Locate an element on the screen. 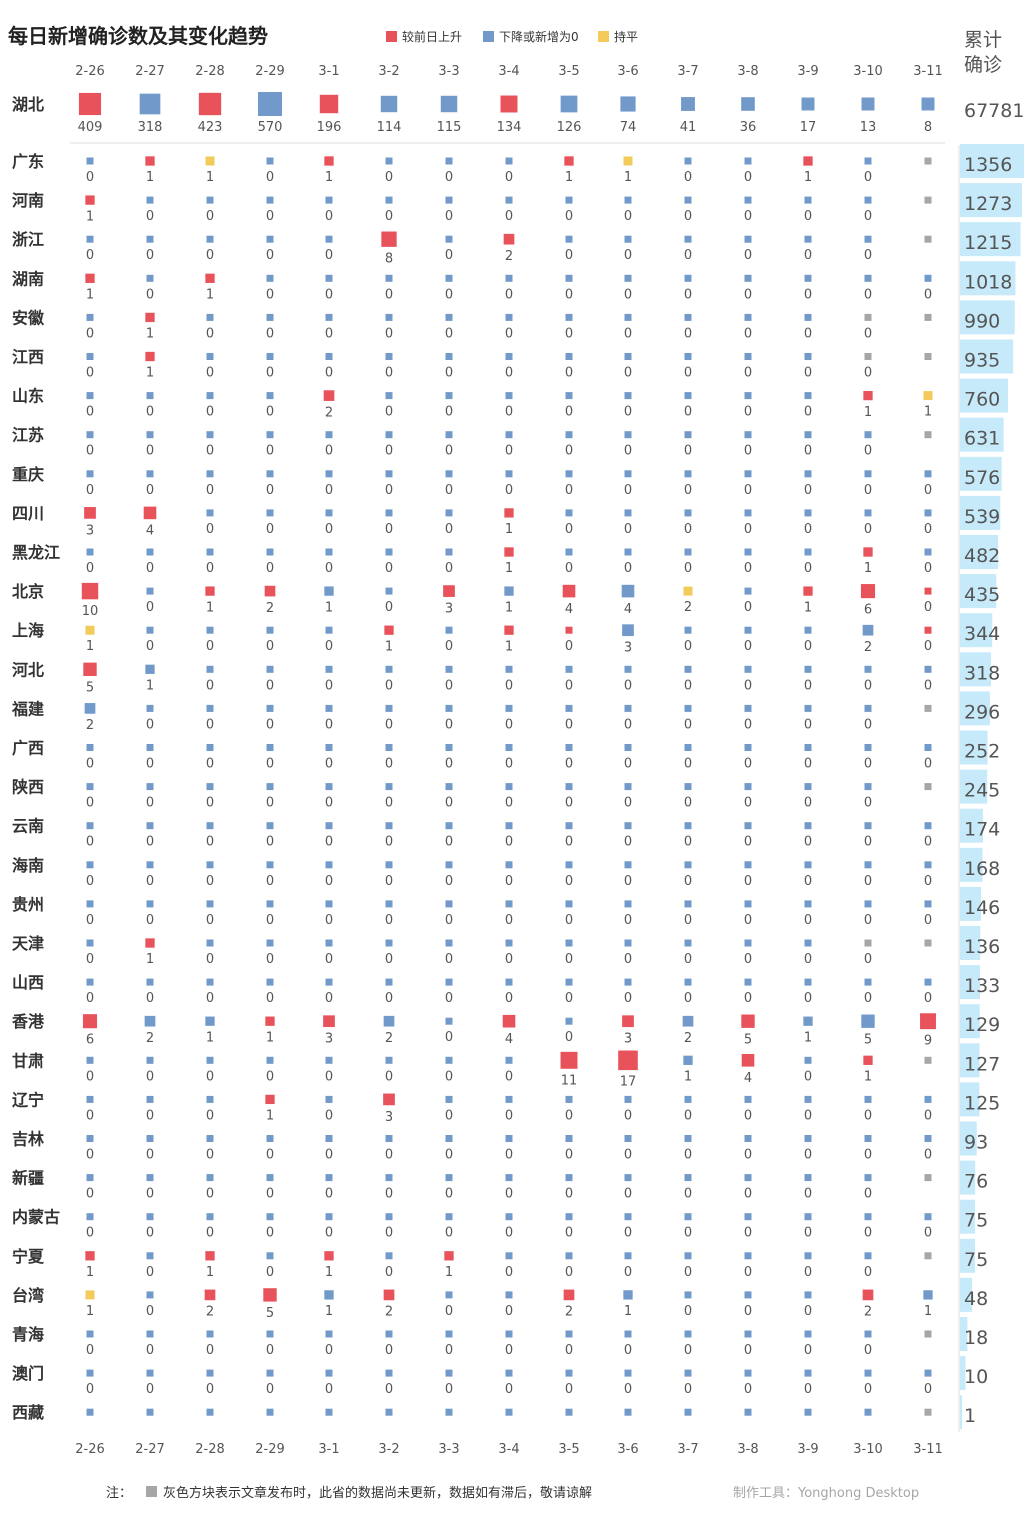  cell-value-山东-2-29: 0 is located at coordinates (270, 412).